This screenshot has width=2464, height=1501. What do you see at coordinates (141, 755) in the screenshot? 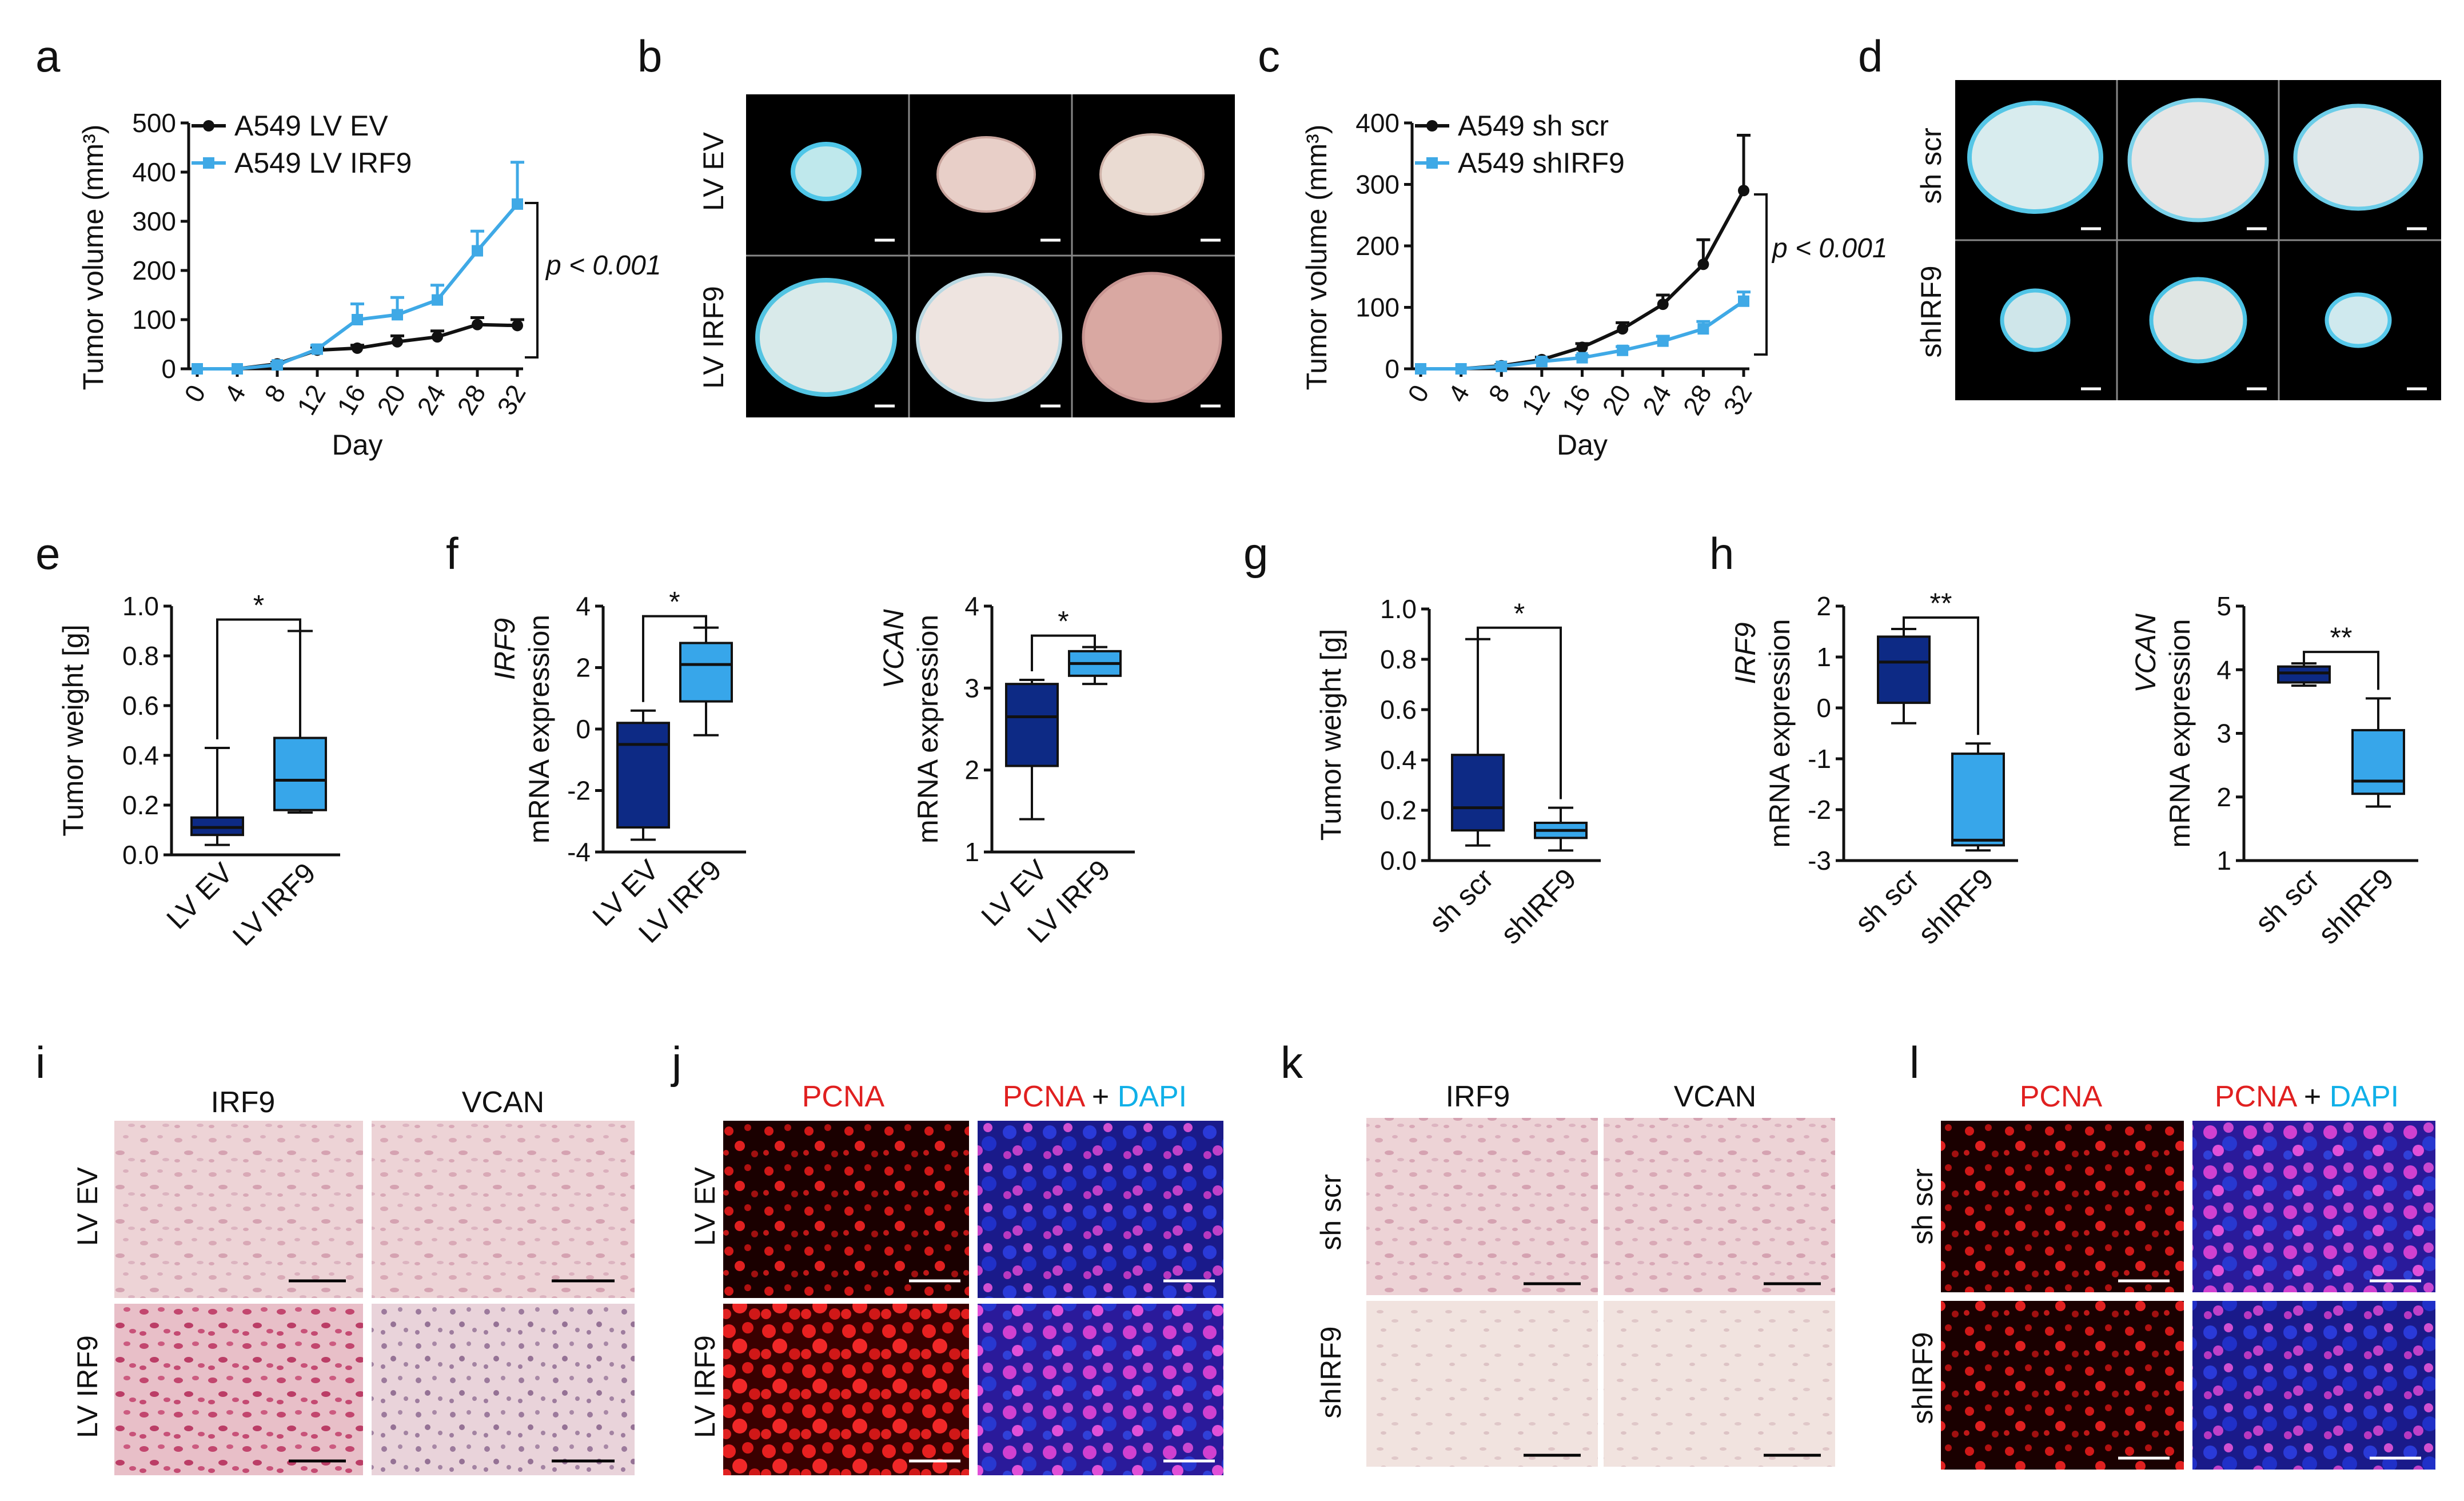
I see `y-tick-label: 0.4` at bounding box center [141, 755].